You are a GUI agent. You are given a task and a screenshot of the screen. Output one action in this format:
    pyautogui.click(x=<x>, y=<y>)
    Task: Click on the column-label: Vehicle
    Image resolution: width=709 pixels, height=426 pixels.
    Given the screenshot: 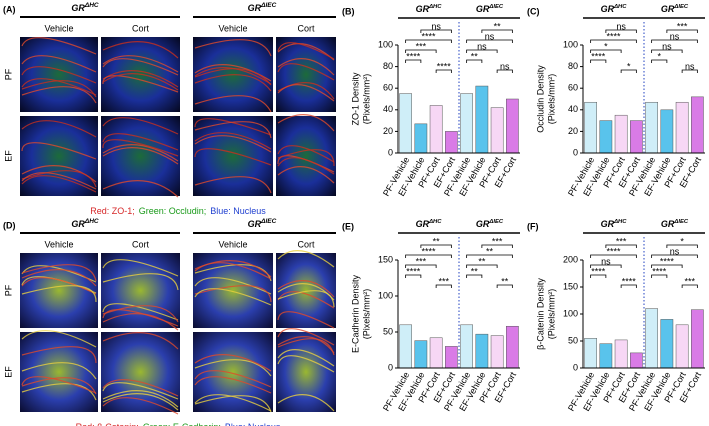 What is the action you would take?
    pyautogui.click(x=232, y=28)
    